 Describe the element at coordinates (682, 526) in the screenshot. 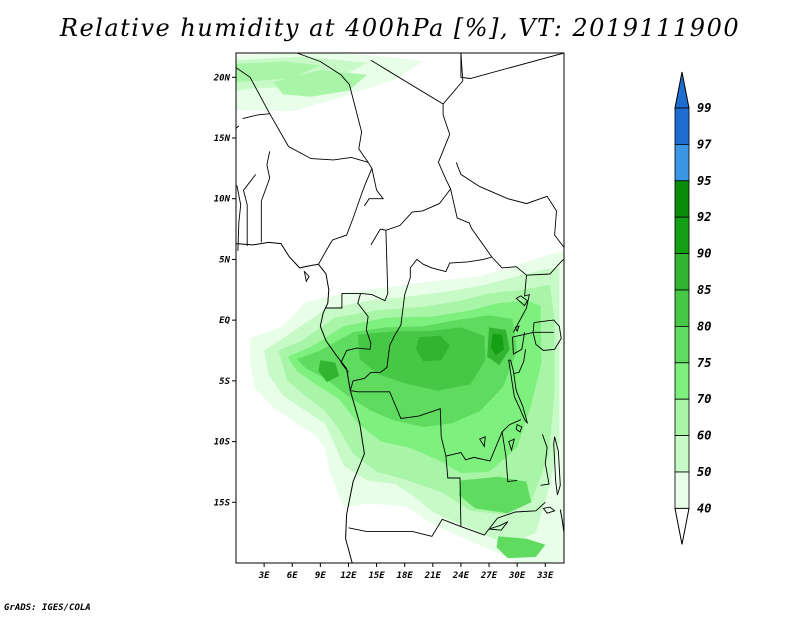

I see `colorbar-bottom-arrow` at that location.